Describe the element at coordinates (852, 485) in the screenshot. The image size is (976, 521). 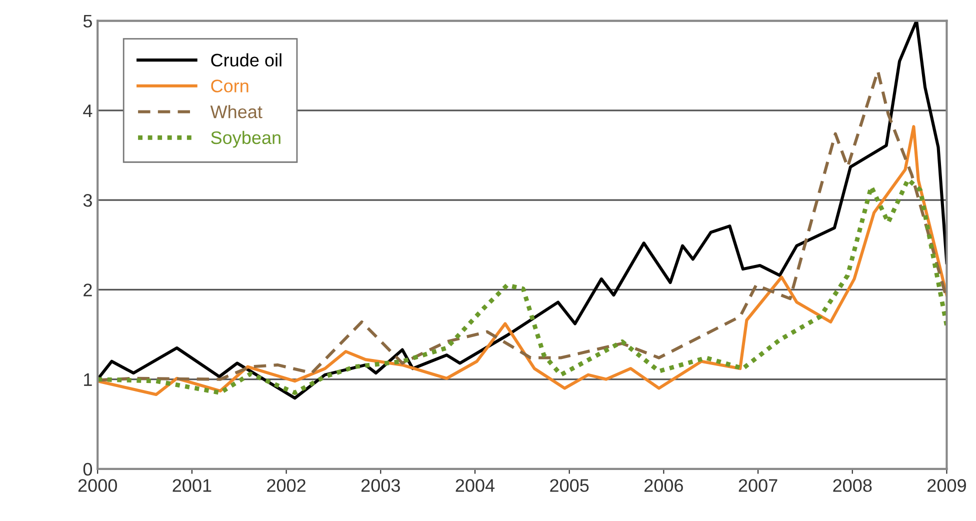
I see `x-tick-label: 2008` at that location.